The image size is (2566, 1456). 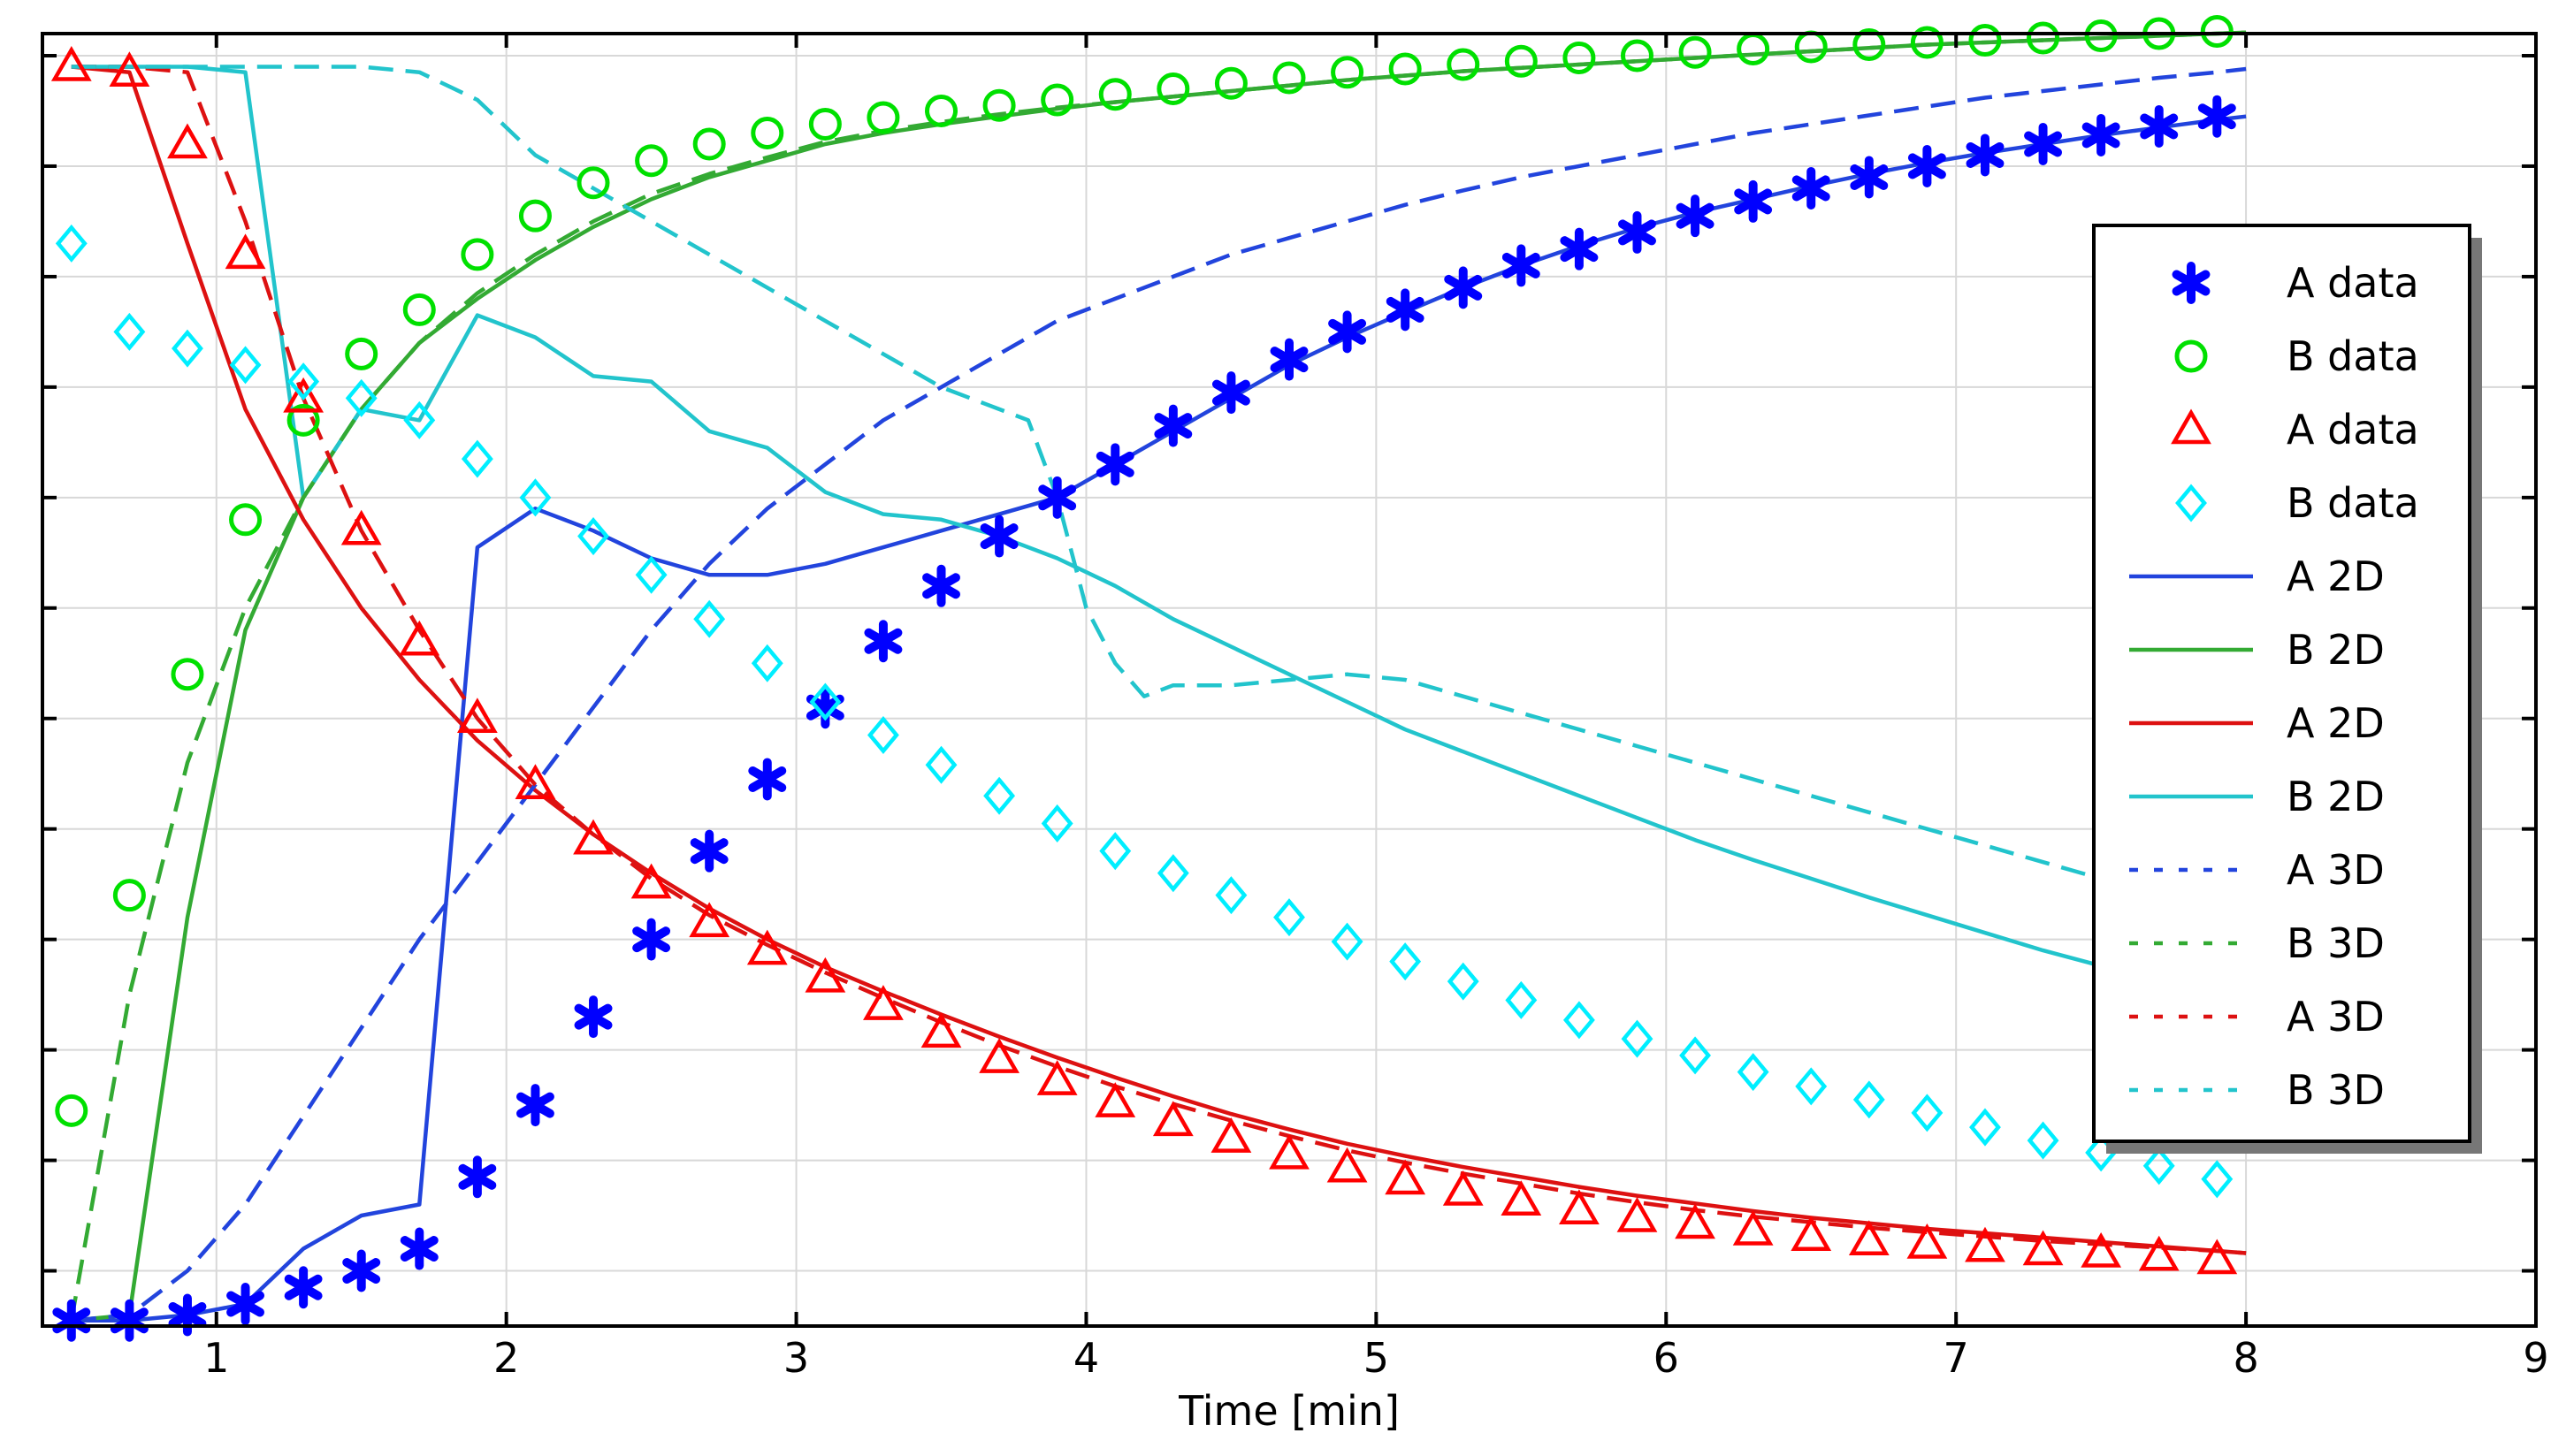 What do you see at coordinates (2245, 1358) in the screenshot?
I see `x-tick-label: 8` at bounding box center [2245, 1358].